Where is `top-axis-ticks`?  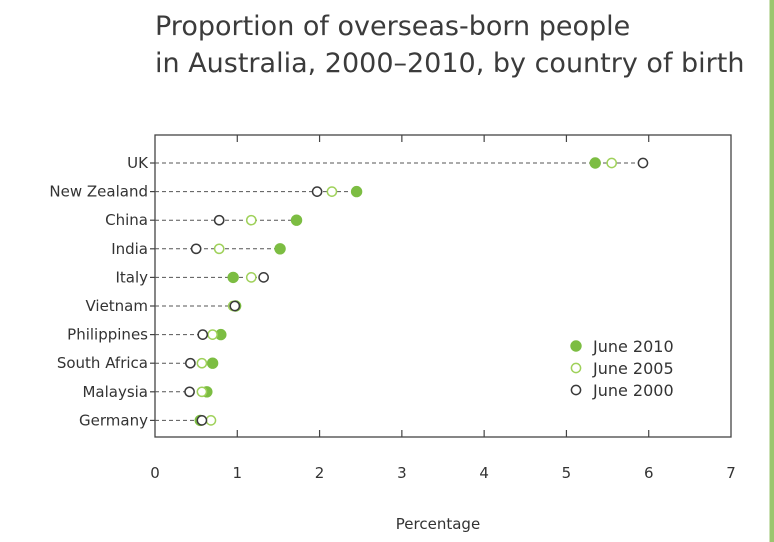
top-axis-ticks is located at coordinates (443, 138).